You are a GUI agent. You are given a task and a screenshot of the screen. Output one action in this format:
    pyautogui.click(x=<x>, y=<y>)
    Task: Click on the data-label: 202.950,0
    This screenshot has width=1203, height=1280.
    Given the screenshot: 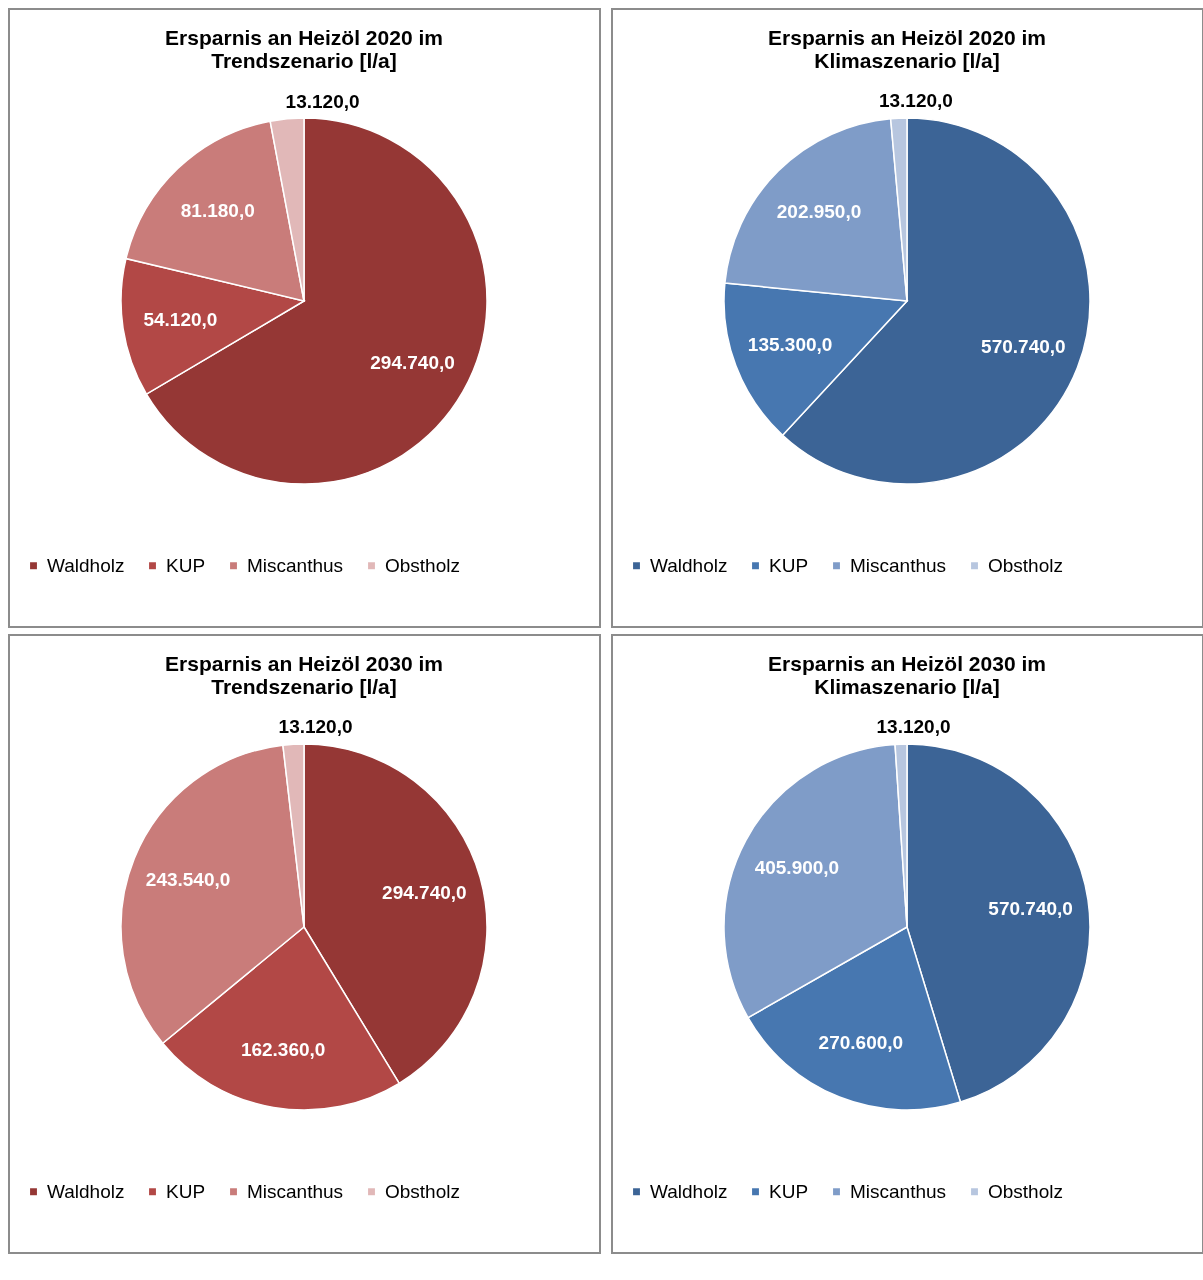 What is the action you would take?
    pyautogui.click(x=819, y=212)
    